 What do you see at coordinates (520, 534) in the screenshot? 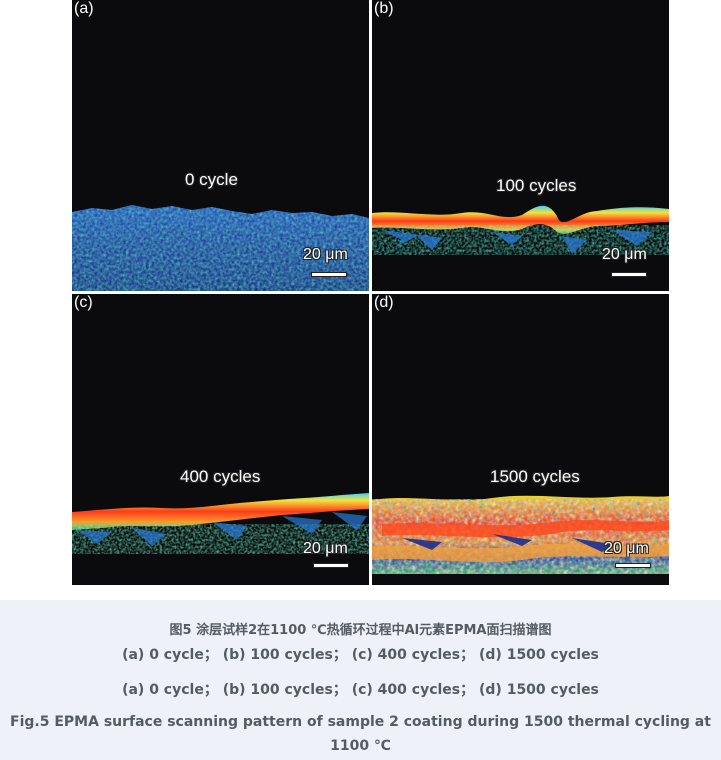
I see `panel-d-map` at bounding box center [520, 534].